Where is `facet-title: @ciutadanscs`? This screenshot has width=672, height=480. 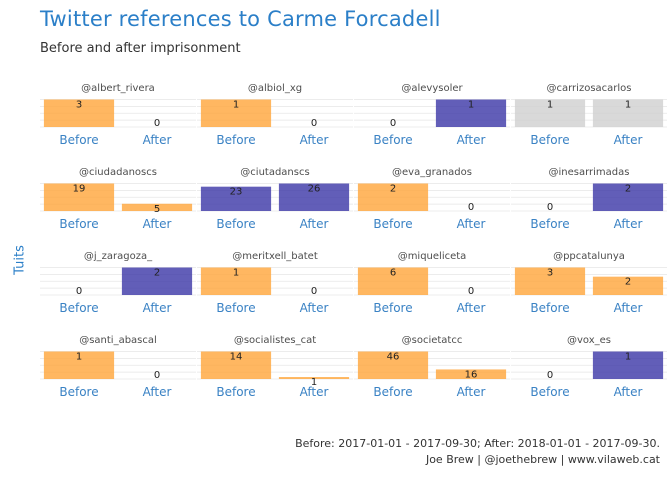
facet-title: @ciutadanscs is located at coordinates (274, 172).